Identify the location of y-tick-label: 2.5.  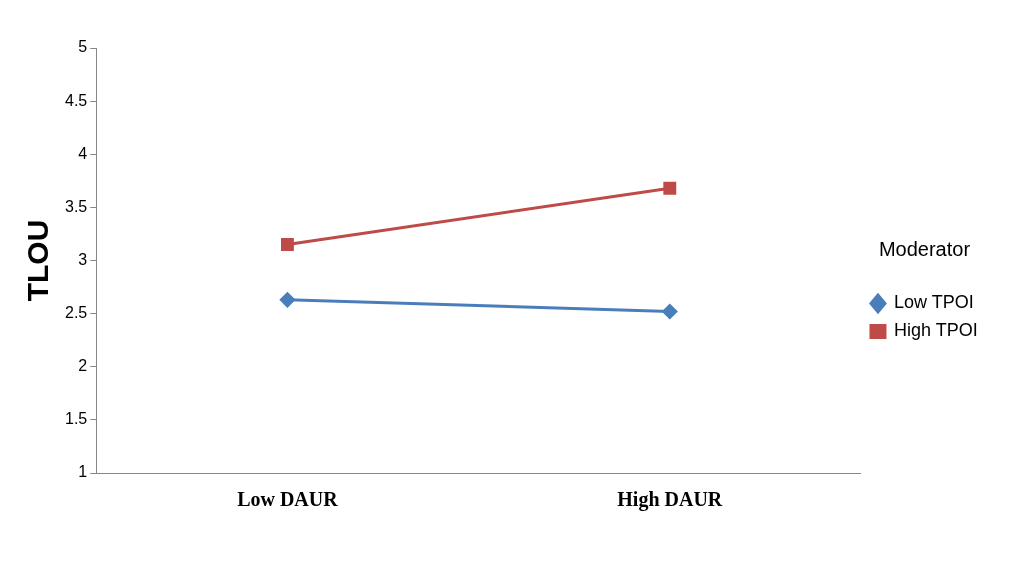
(76, 313).